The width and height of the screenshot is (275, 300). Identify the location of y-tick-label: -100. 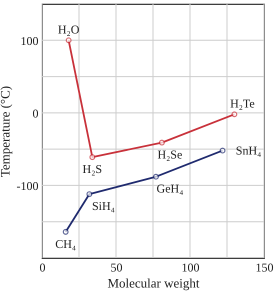
(27, 185).